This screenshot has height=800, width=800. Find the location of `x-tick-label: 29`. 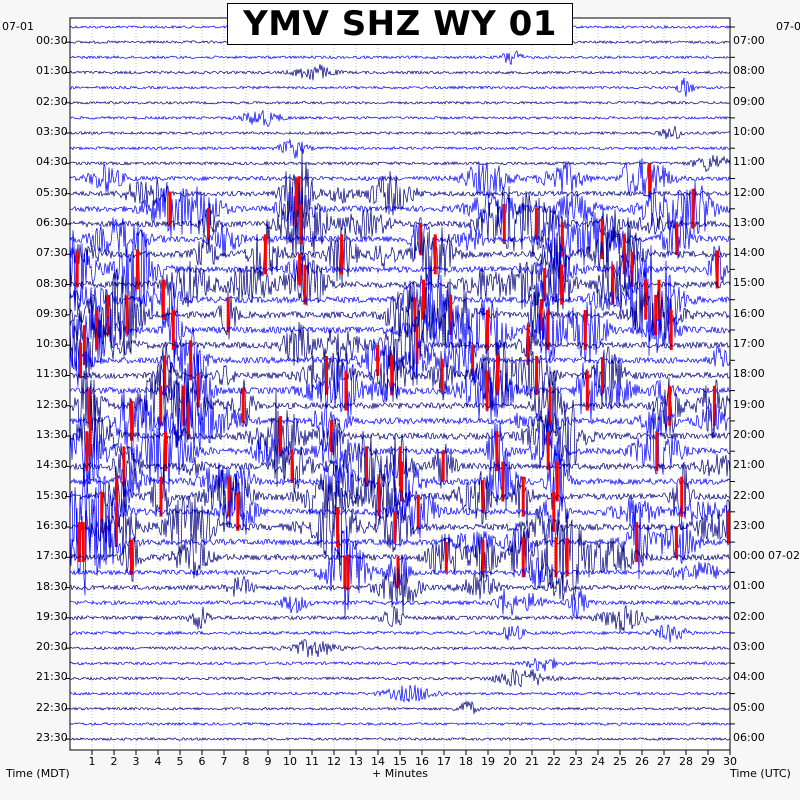

x-tick-label: 29 is located at coordinates (708, 761).